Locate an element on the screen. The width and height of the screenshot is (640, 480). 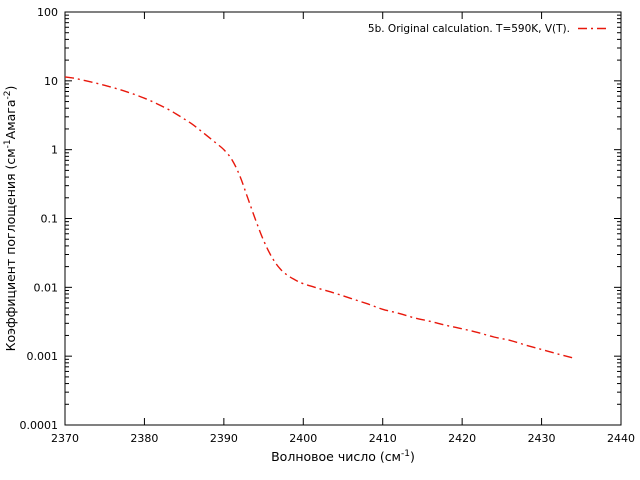
y-tick-label: 10 is located at coordinates (51, 81).